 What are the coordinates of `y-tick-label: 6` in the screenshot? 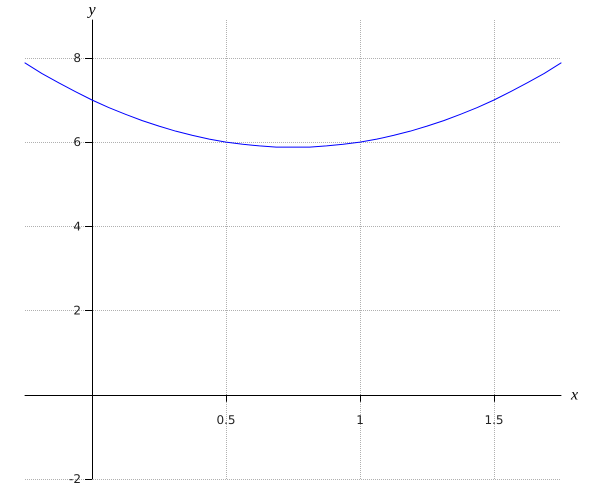 It's located at (77, 142).